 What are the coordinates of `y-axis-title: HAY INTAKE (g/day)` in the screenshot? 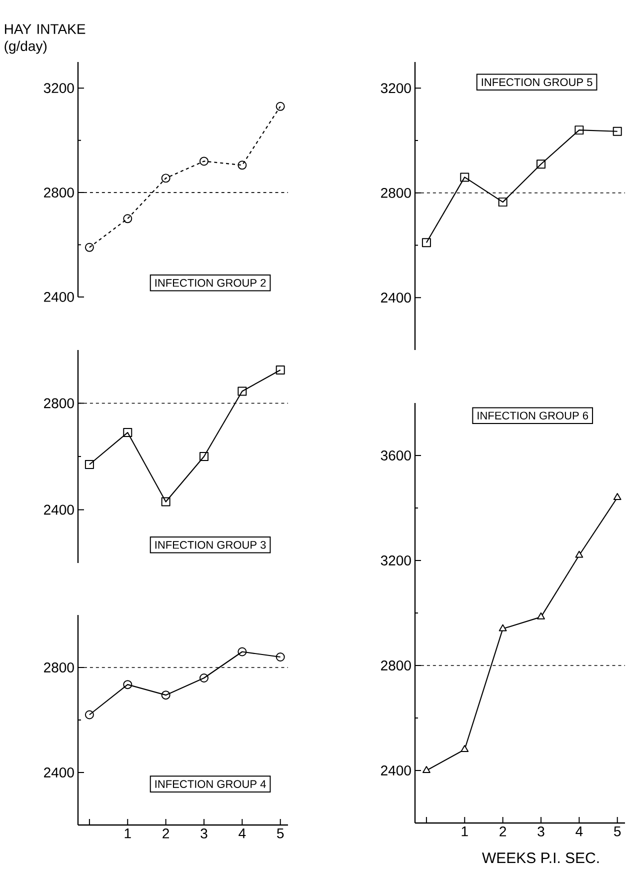 It's located at (45, 39).